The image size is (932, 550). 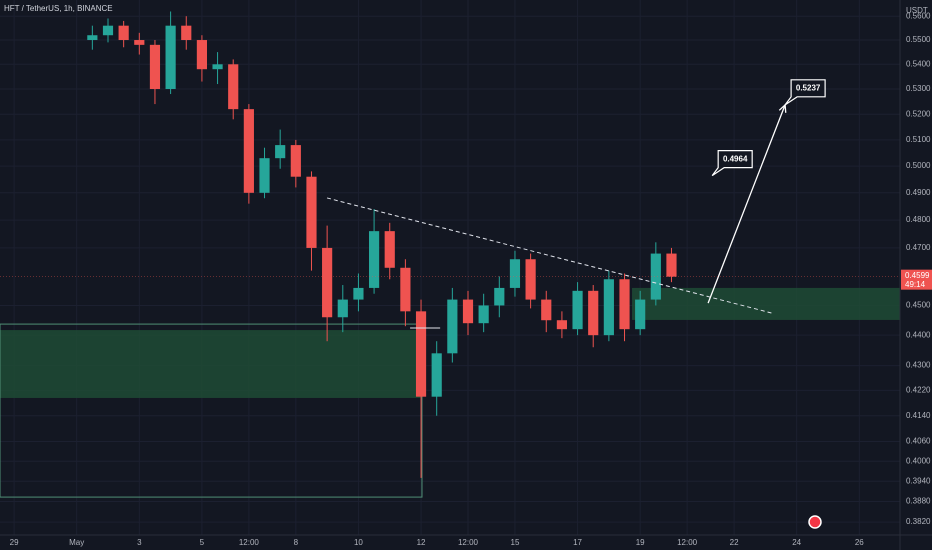 What do you see at coordinates (202, 542) in the screenshot?
I see `x-tick-label: 5` at bounding box center [202, 542].